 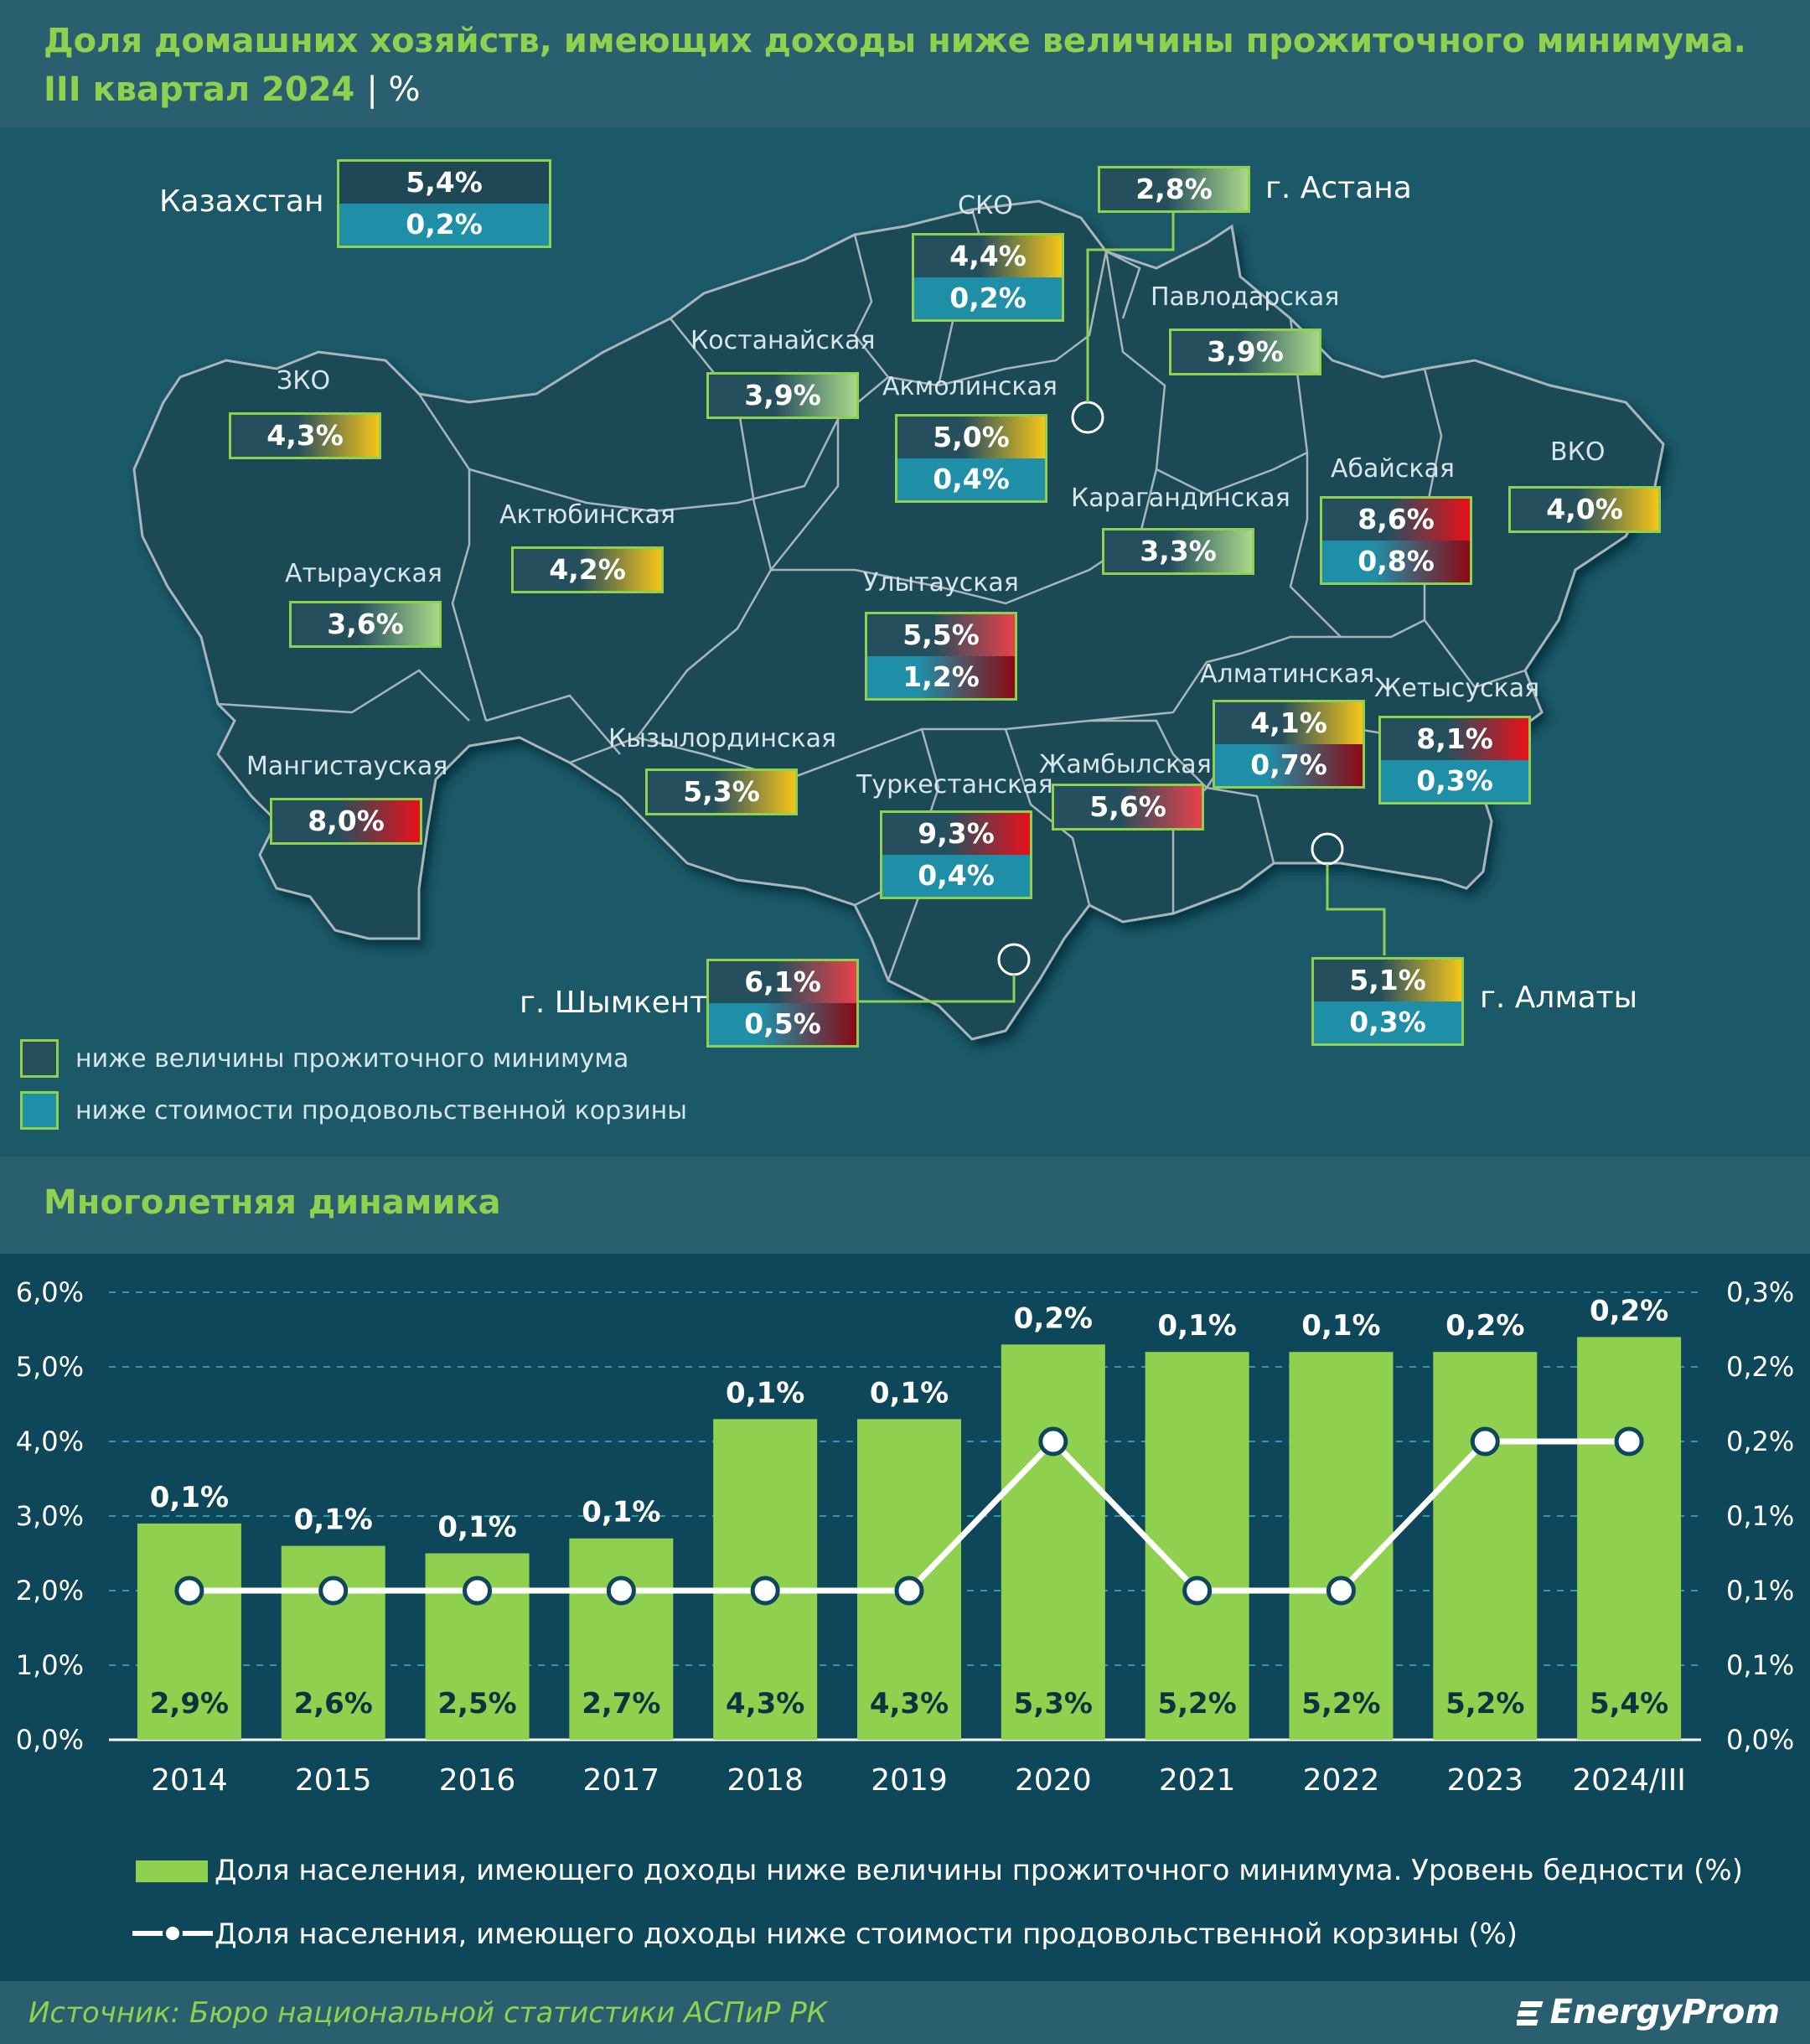 I want to click on region-label-pavlodar: Павлодарская, so click(x=1245, y=297).